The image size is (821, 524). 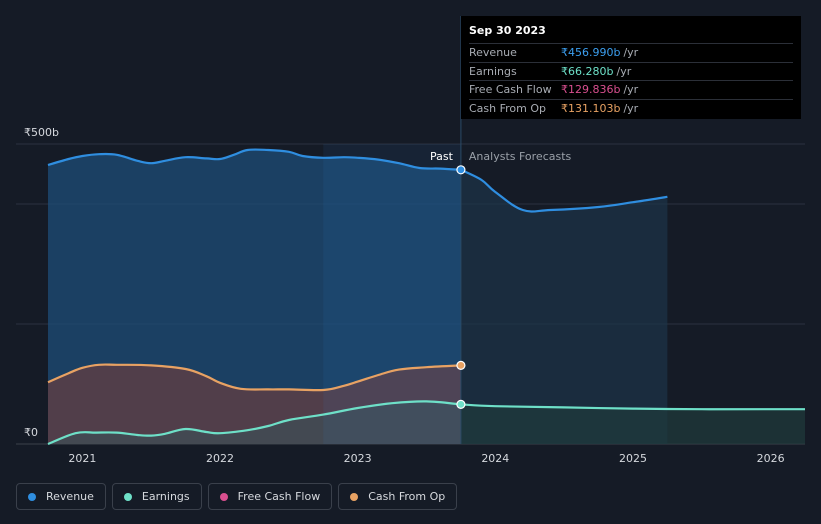 What do you see at coordinates (507, 30) in the screenshot?
I see `tooltip-date: Sep 30 2023` at bounding box center [507, 30].